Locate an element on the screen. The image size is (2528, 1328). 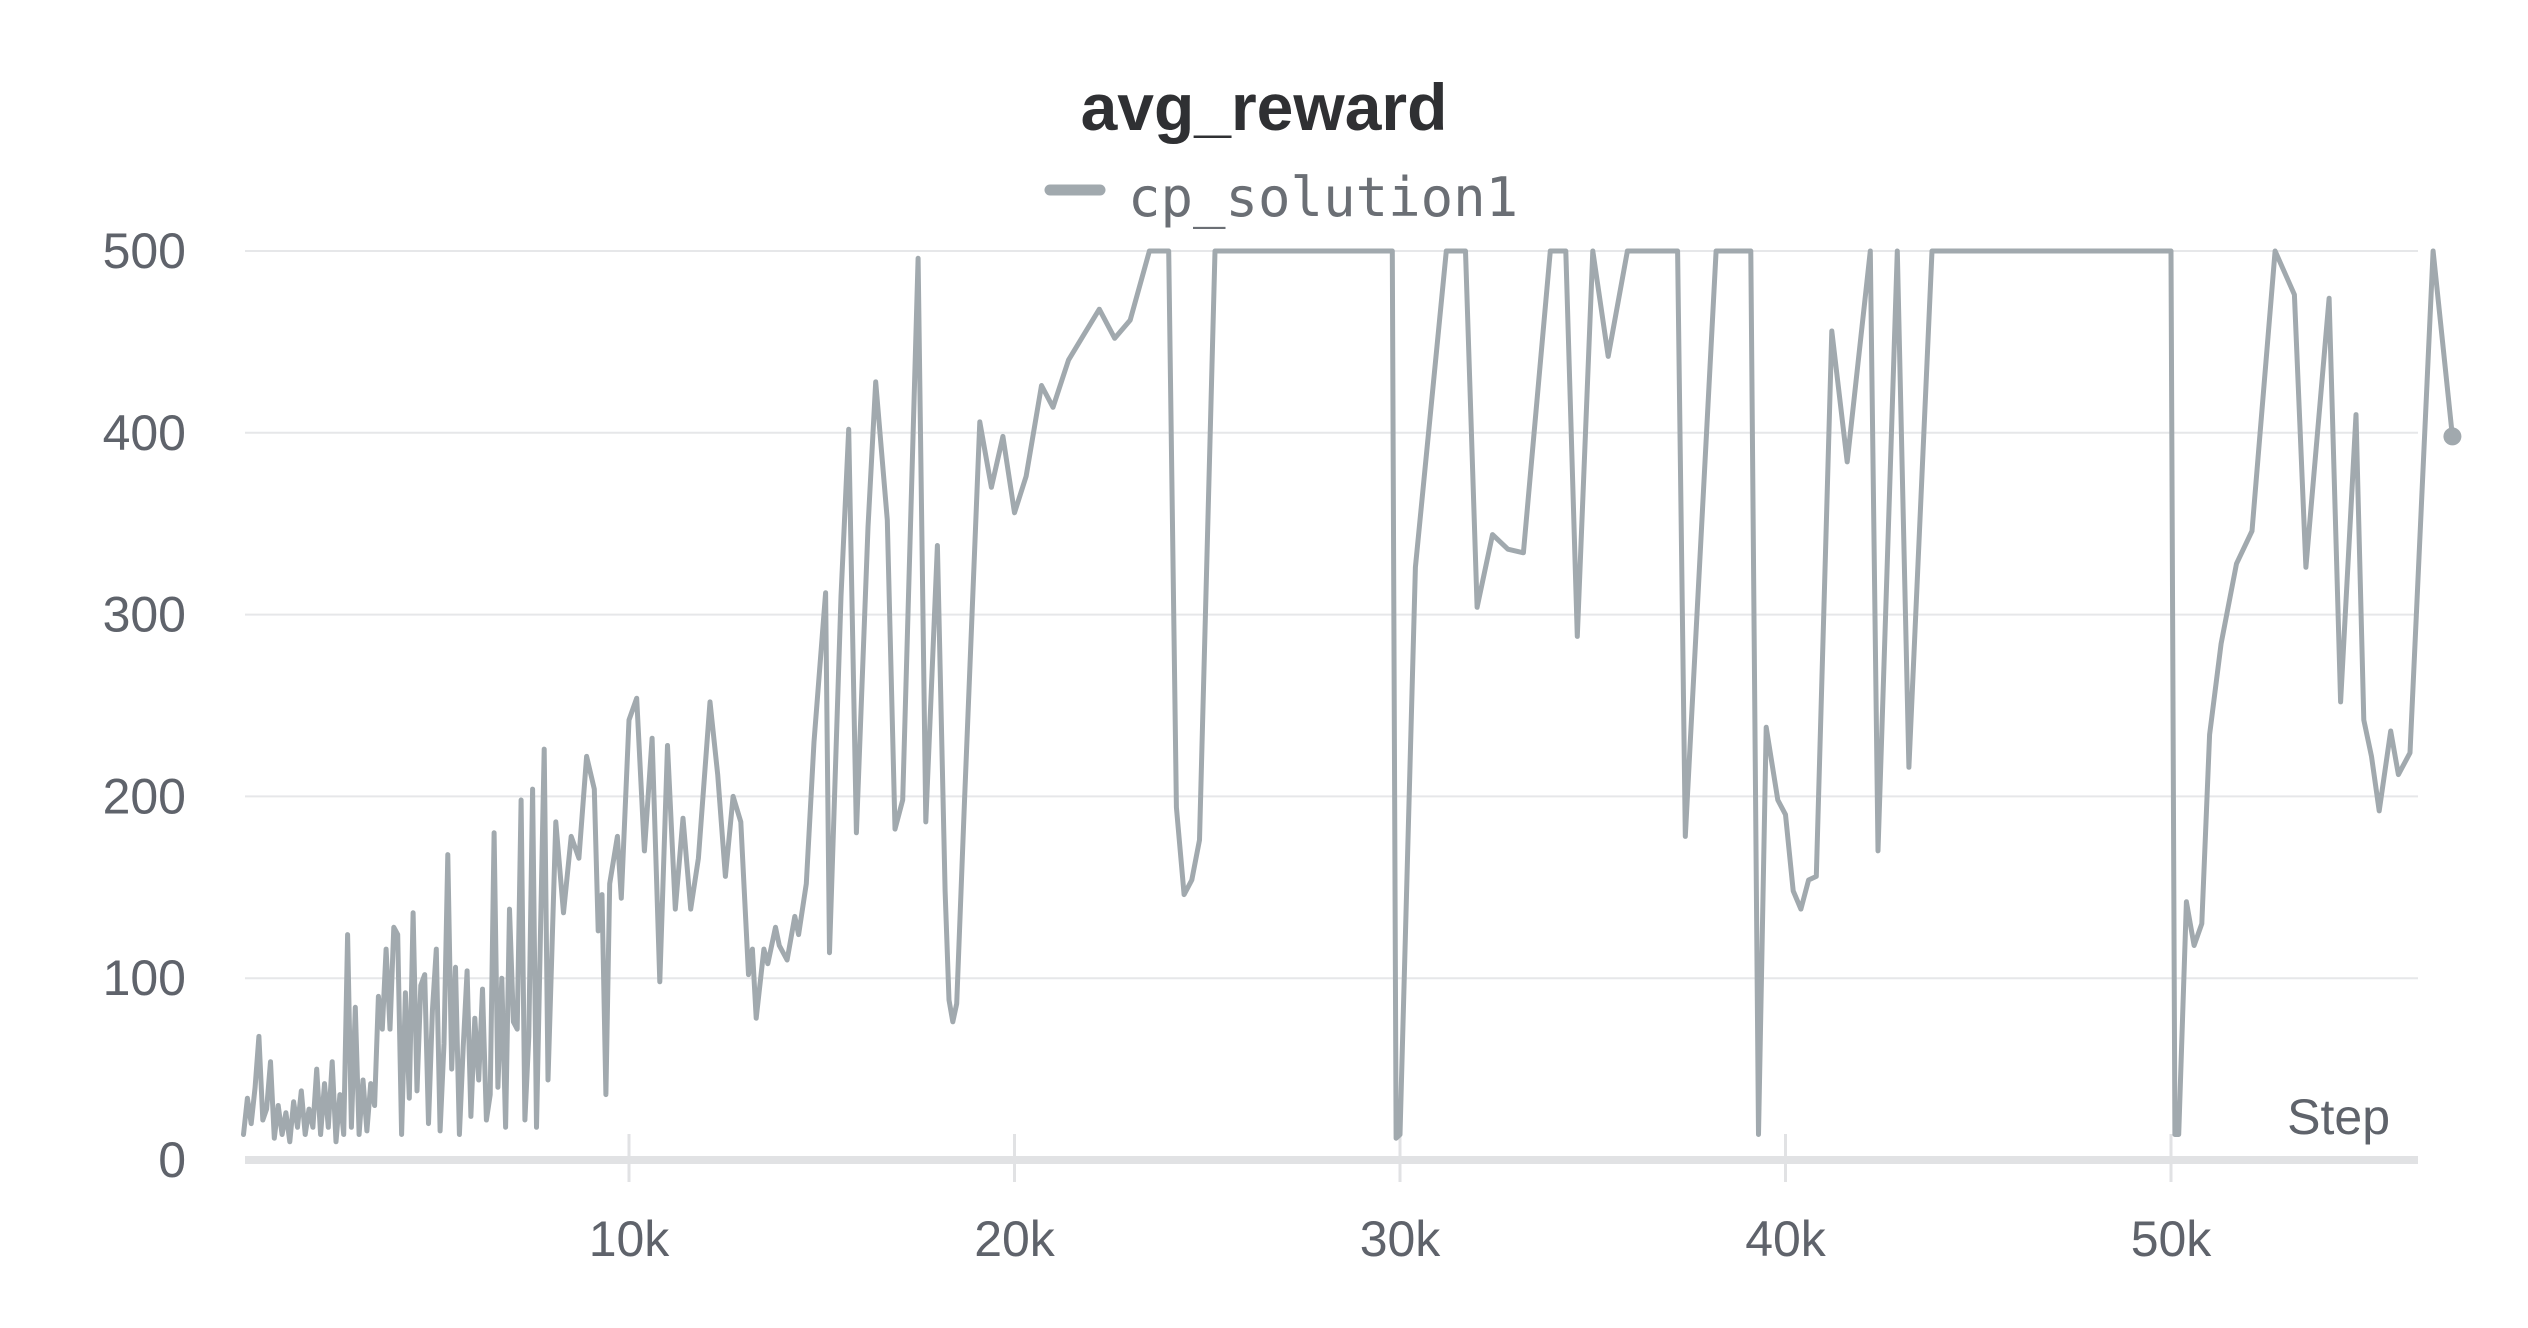
x-tick-label: 40k is located at coordinates (1786, 1239).